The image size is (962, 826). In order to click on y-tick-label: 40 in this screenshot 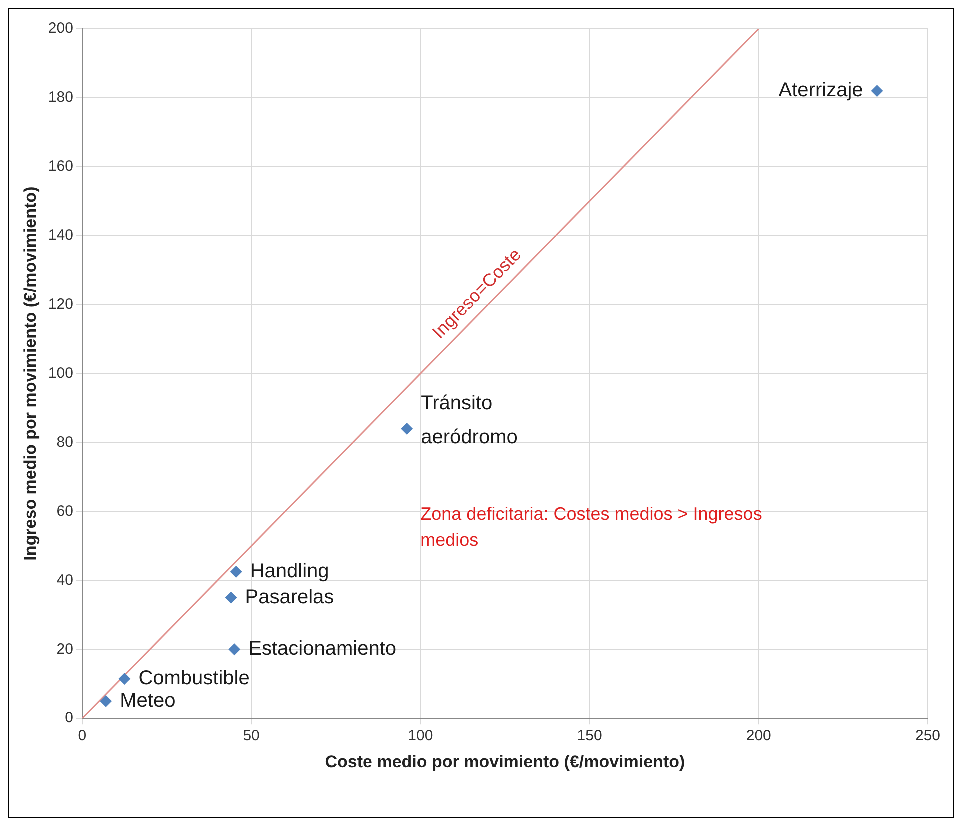, I will do `click(65, 580)`.